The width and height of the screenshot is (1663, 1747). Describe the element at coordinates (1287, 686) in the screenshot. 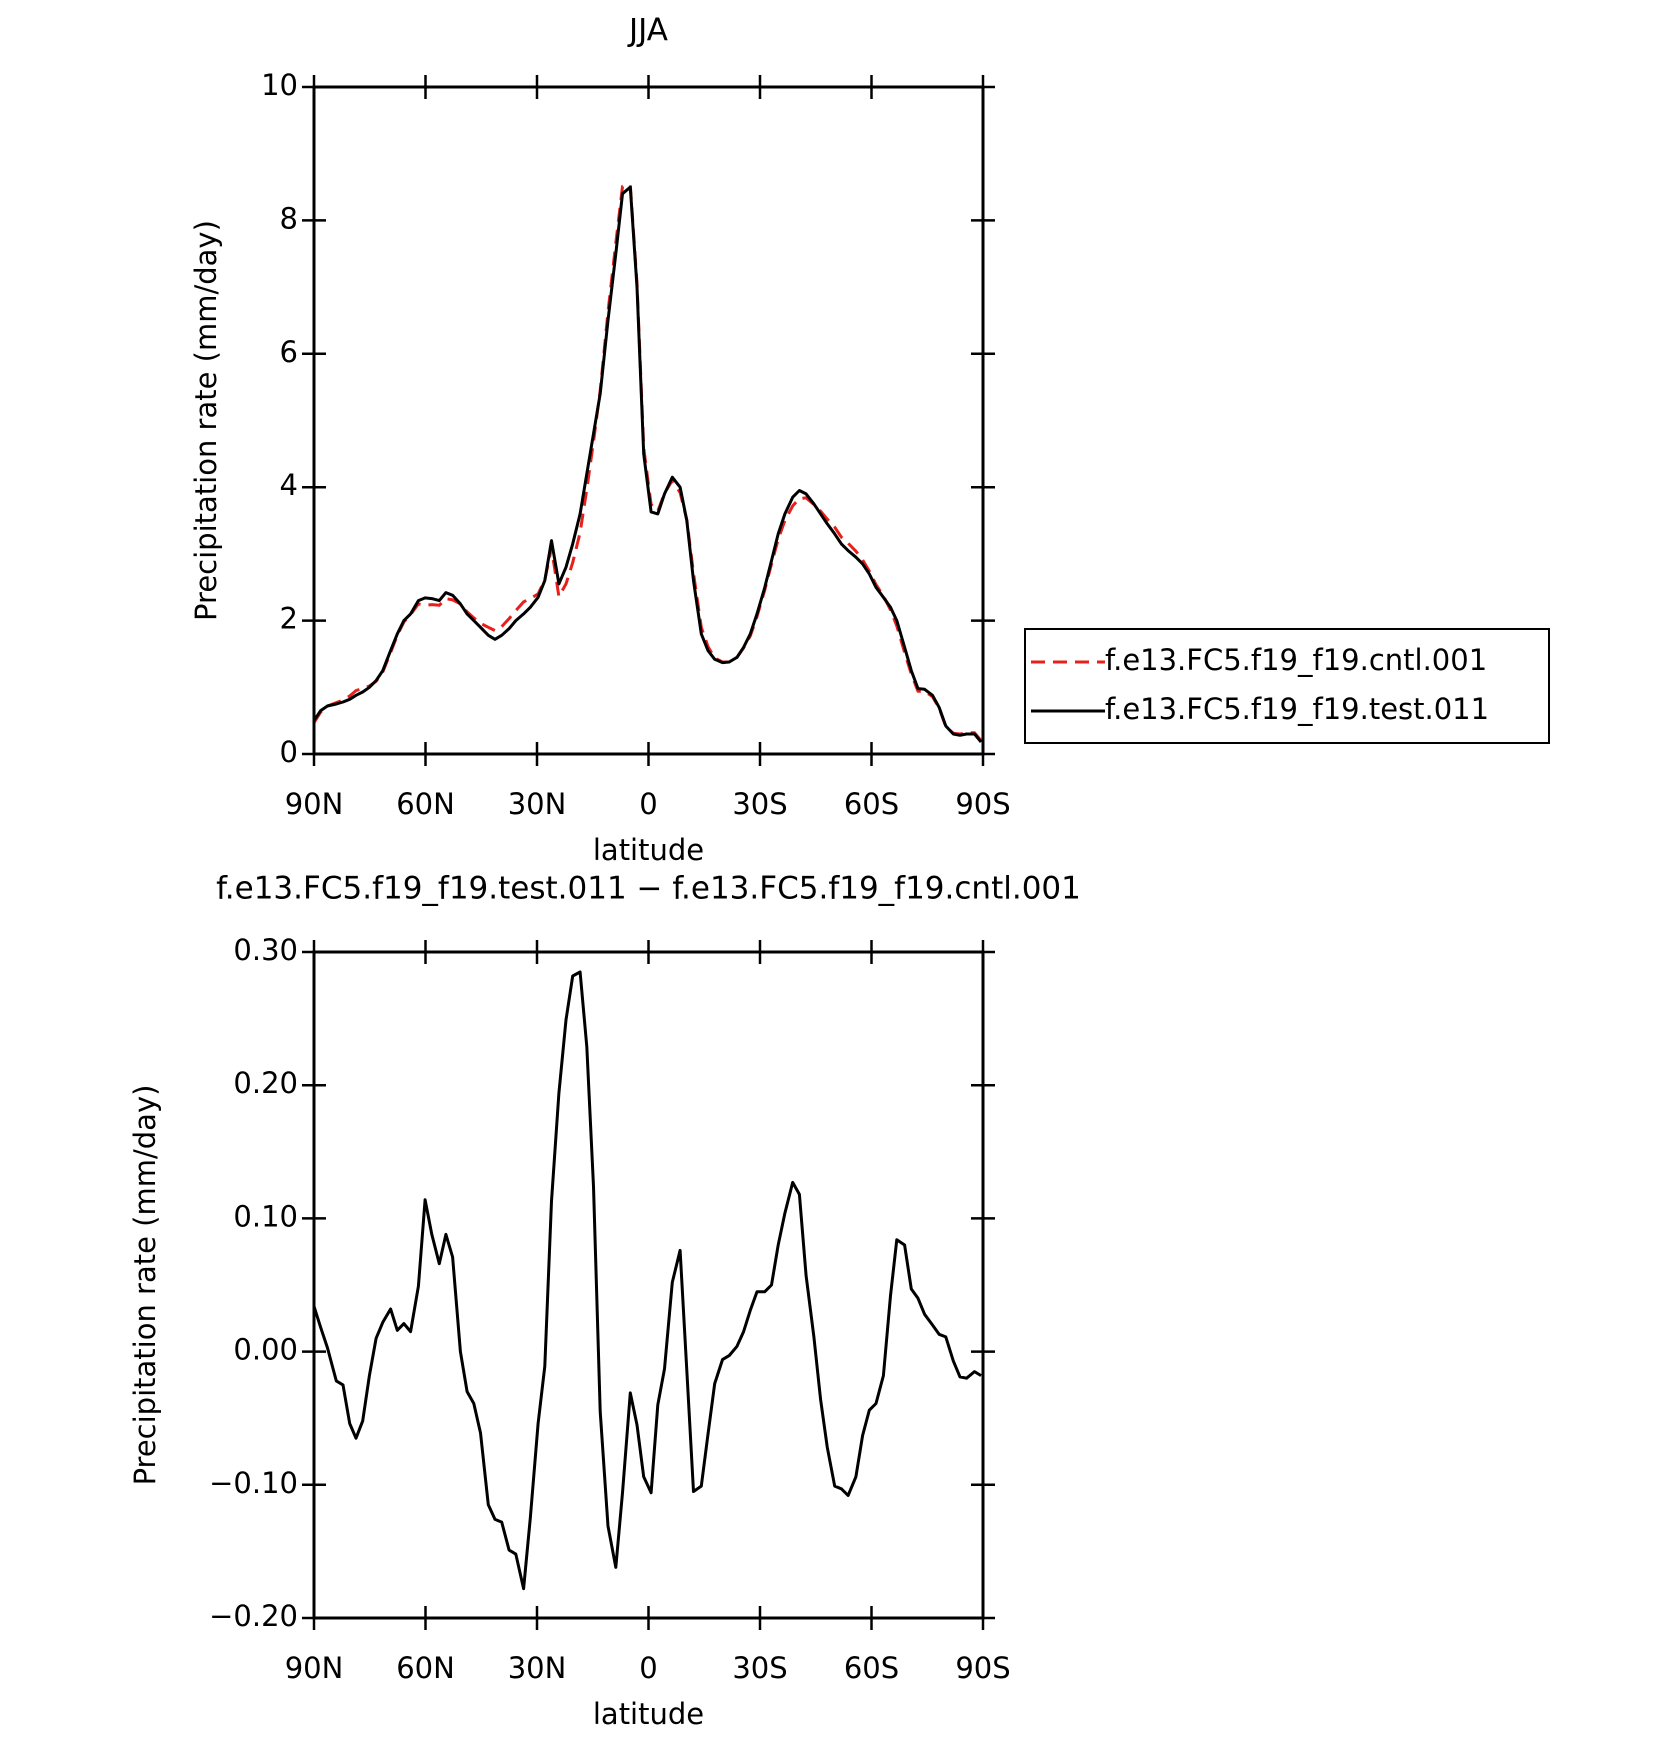

I see `legend-box` at that location.